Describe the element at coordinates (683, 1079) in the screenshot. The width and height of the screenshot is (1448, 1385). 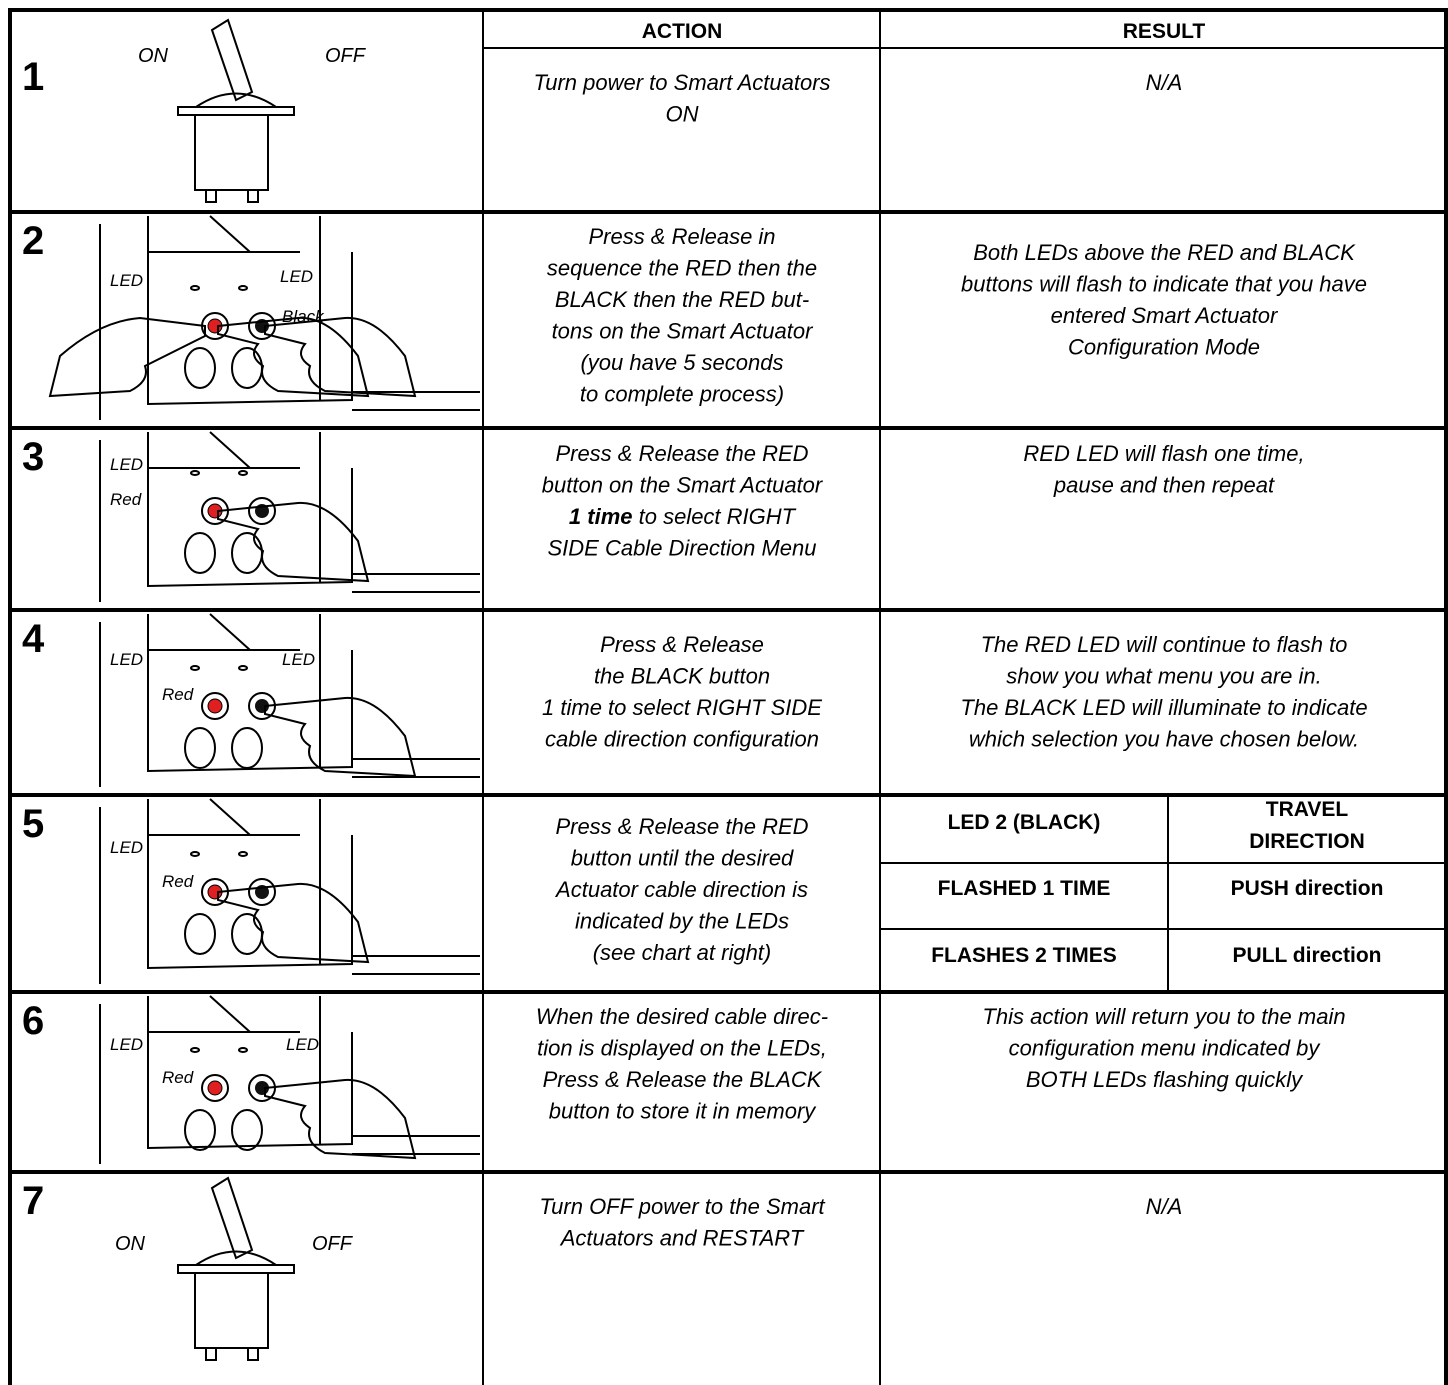
I see `action-text: Press & Release the BLACK` at that location.